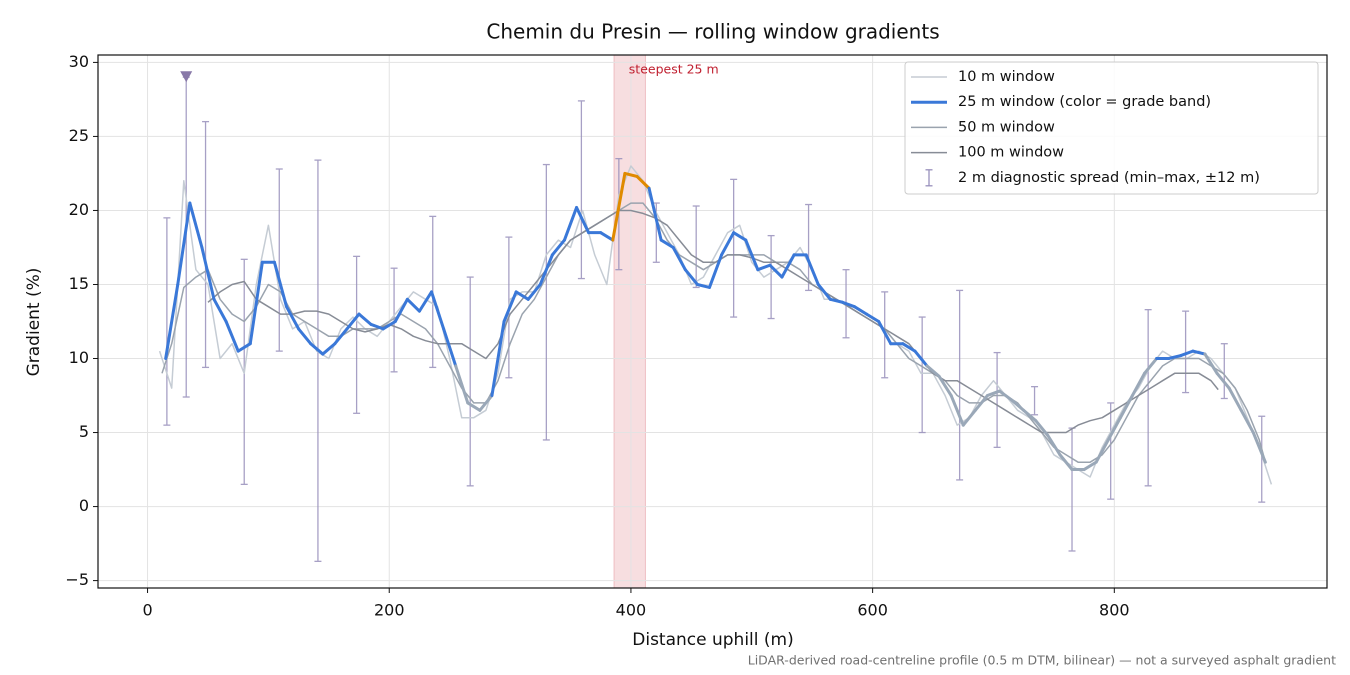 The width and height of the screenshot is (1350, 675). What do you see at coordinates (929, 178) in the screenshot?
I see `legend-swatch` at bounding box center [929, 178].